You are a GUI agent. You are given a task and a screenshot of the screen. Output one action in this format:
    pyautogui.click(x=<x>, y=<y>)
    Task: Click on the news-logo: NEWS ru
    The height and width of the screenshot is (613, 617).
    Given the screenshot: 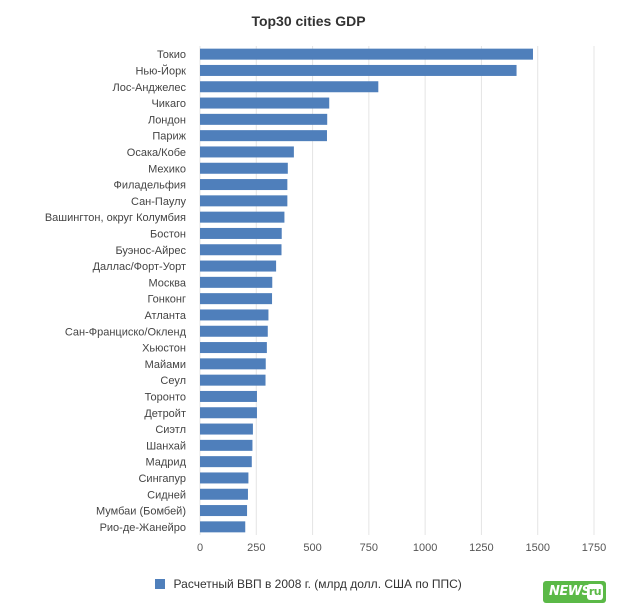 What is the action you would take?
    pyautogui.click(x=574, y=592)
    